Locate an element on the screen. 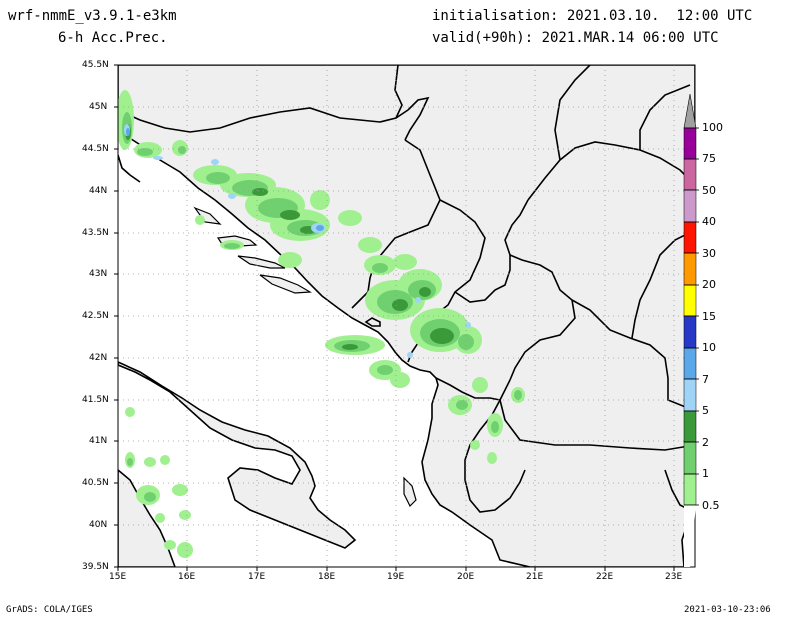  land-italy is located at coordinates (237, 455).